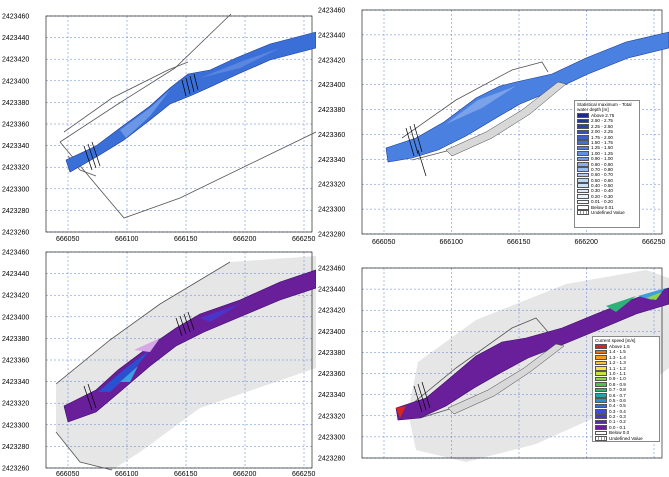 The height and width of the screenshot is (477, 669). Describe the element at coordinates (617, 395) in the screenshot. I see `legend-label: 0.6 - 0.7` at that location.